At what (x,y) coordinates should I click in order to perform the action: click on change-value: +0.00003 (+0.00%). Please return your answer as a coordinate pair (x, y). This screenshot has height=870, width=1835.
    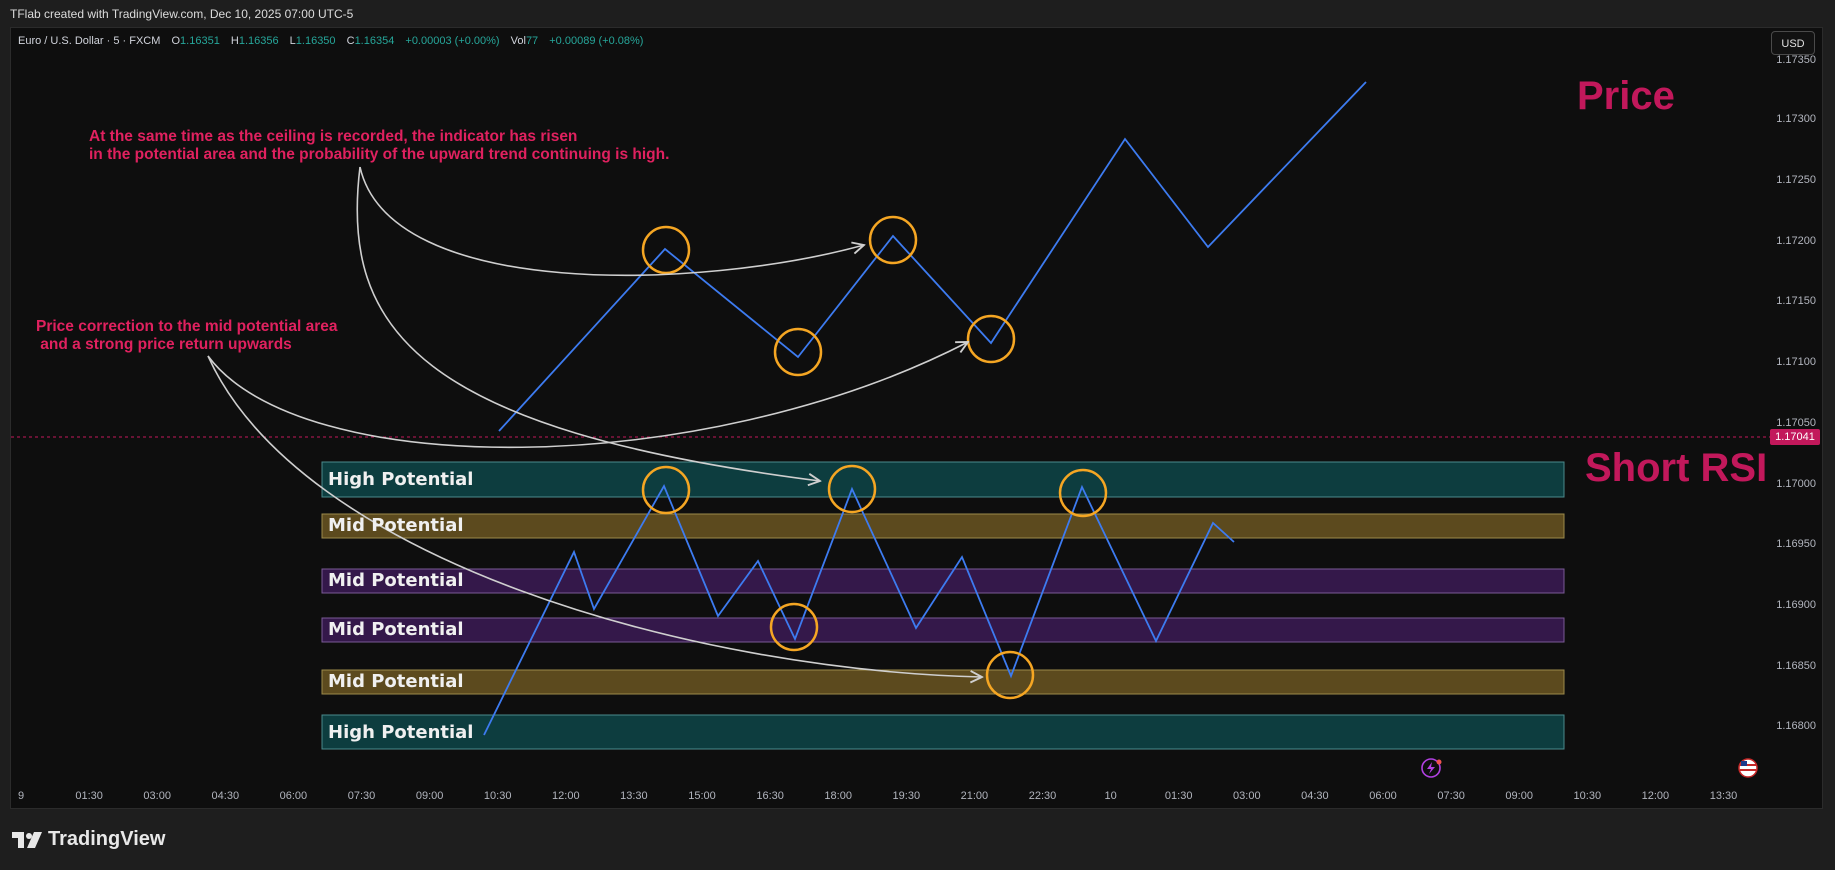
    Looking at the image, I should click on (452, 41).